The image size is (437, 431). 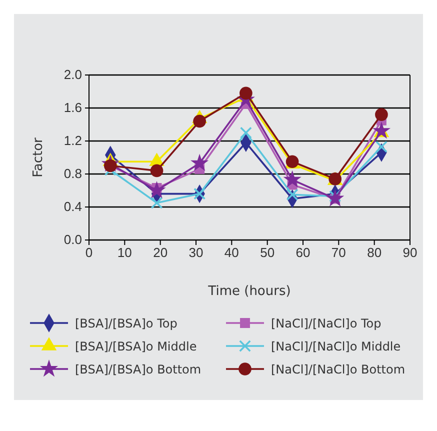 I want to click on legend-label: [NaCl]/[NaCl]o Top, so click(x=326, y=323).